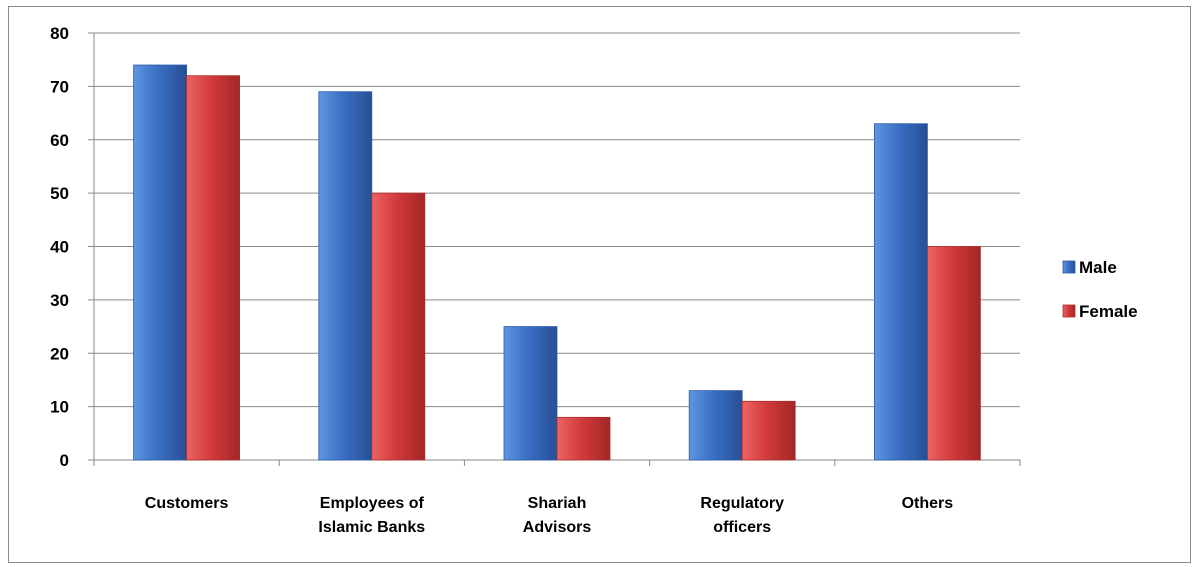  What do you see at coordinates (59, 407) in the screenshot?
I see `y-tick-label: 10` at bounding box center [59, 407].